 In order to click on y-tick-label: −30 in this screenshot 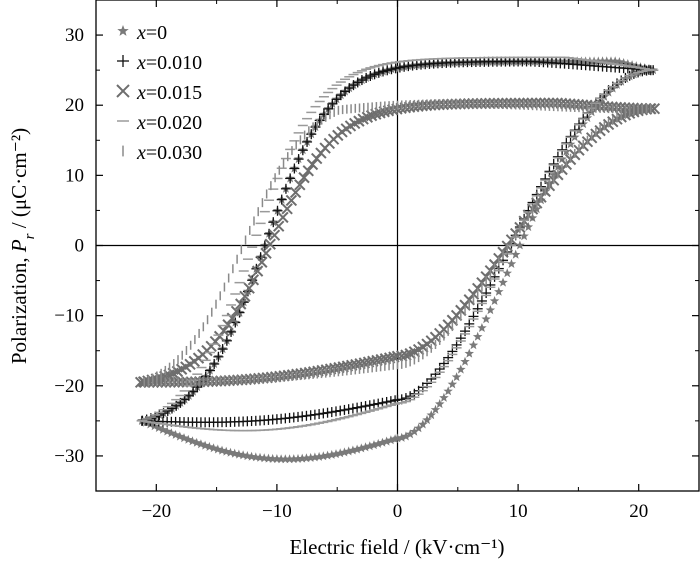, I will do `click(69, 456)`.